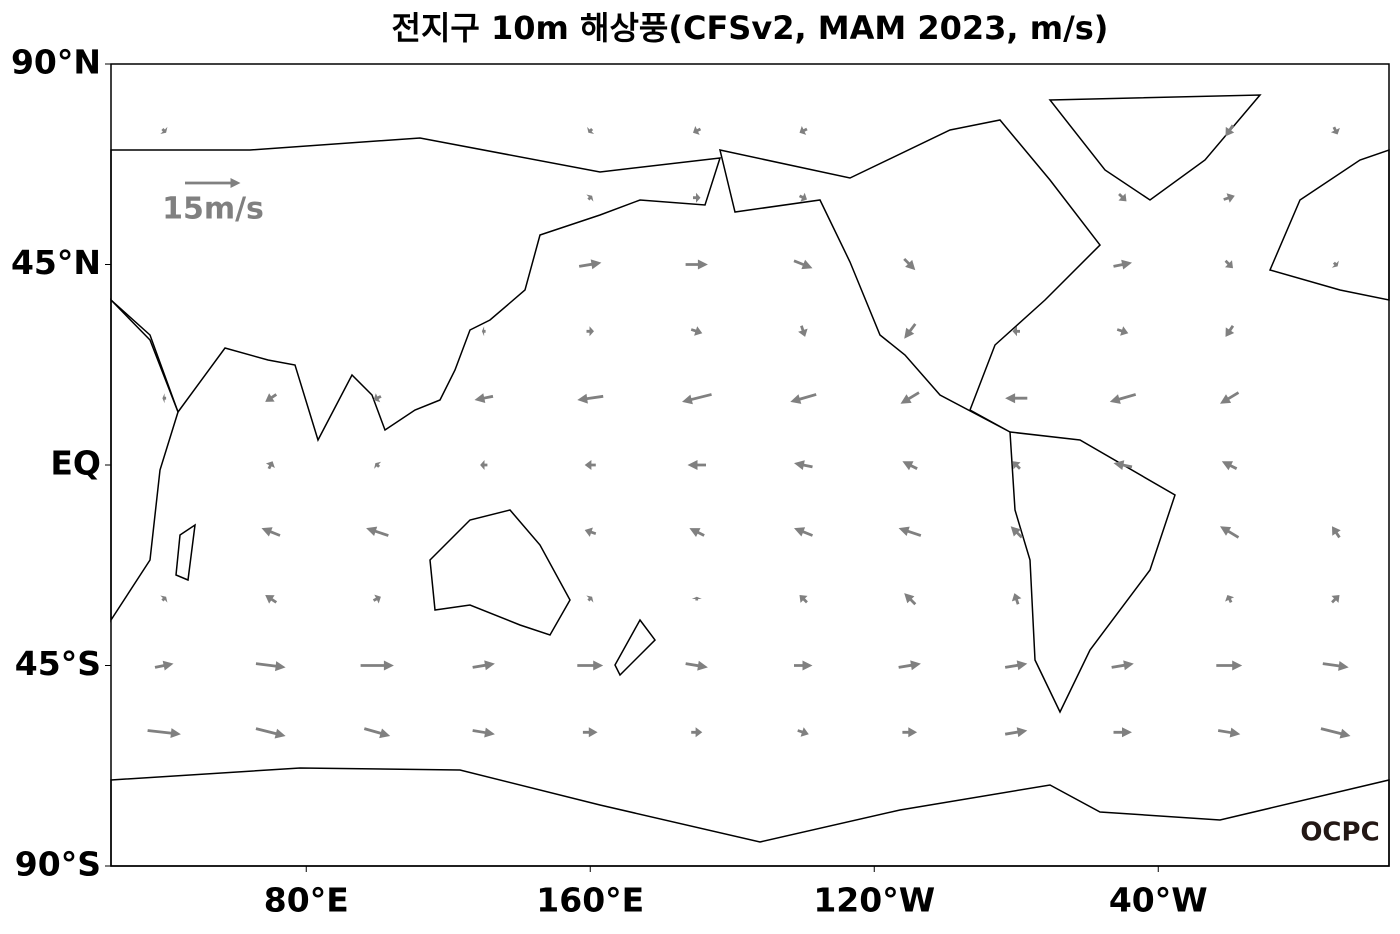 This screenshot has width=1400, height=934. Describe the element at coordinates (75, 463) in the screenshot. I see `y-tick-label: EQ` at that location.